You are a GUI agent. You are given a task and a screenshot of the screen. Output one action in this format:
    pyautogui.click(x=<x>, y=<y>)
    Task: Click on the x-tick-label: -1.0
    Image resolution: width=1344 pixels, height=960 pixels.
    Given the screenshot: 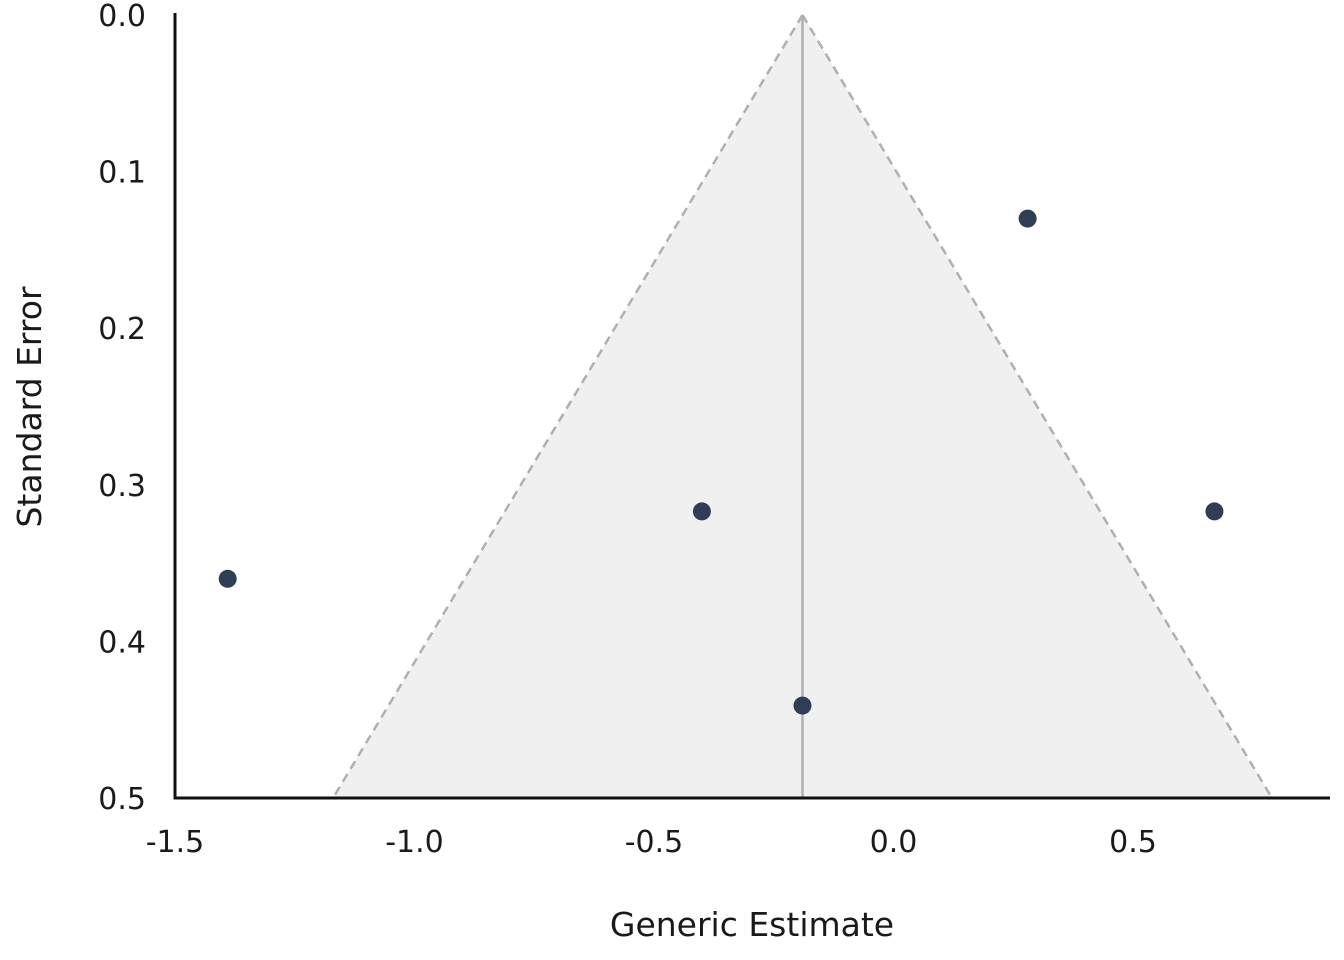 What is the action you would take?
    pyautogui.click(x=414, y=842)
    